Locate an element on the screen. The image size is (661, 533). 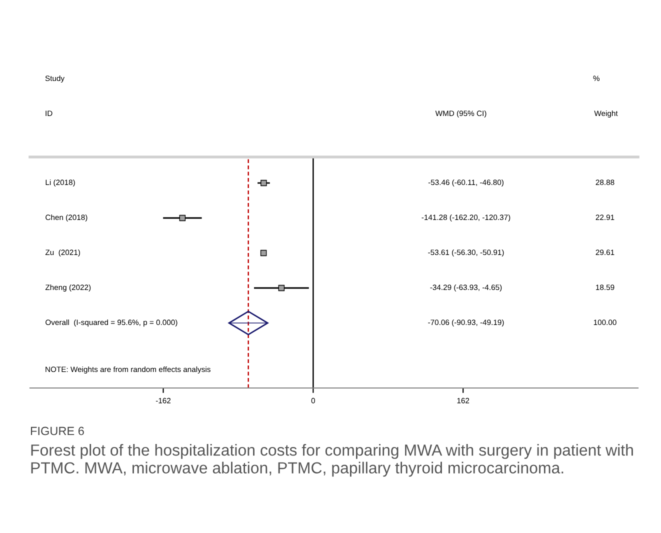
text: FIGURE 6 is located at coordinates (57, 431).